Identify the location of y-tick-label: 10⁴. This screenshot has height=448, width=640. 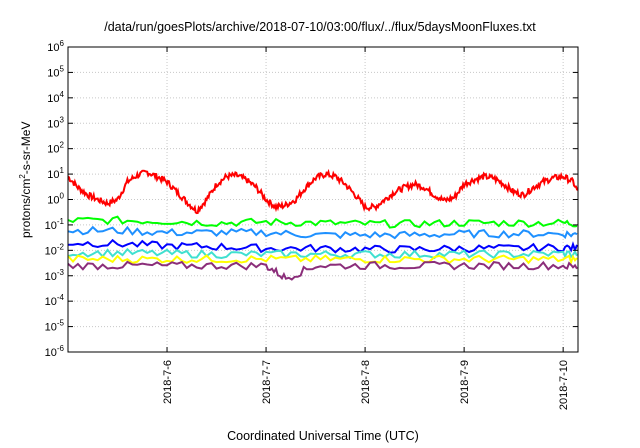
(55, 97).